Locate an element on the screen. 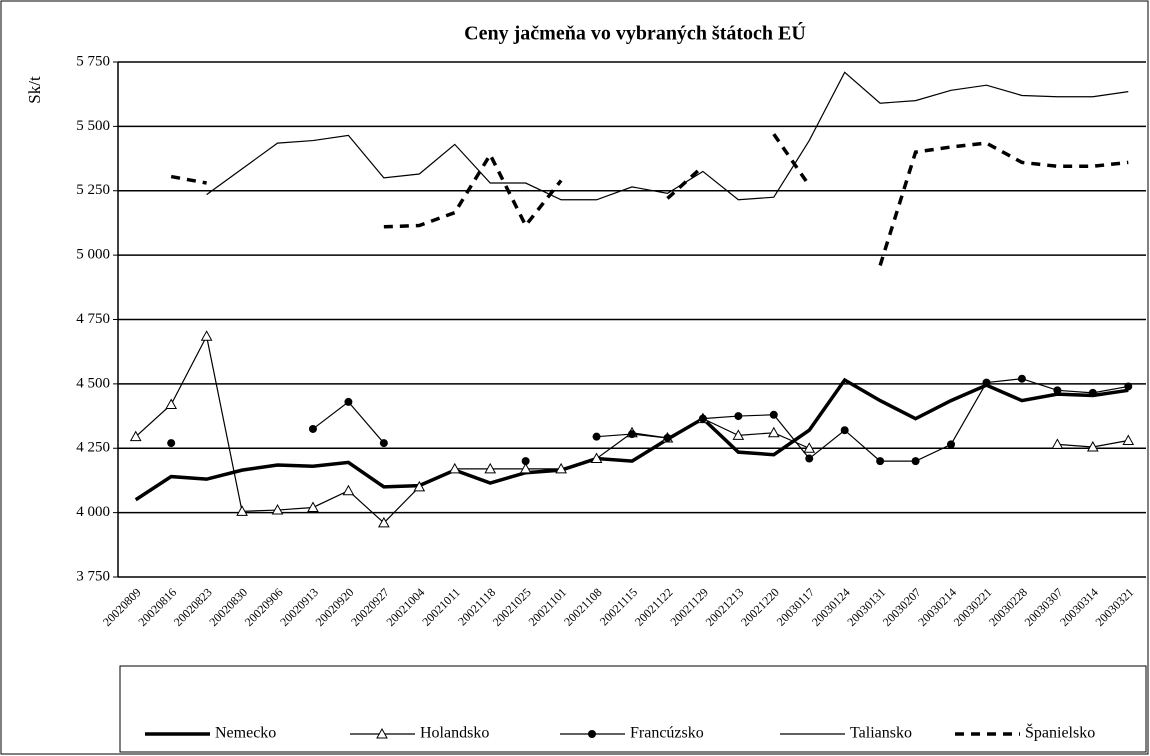 Image resolution: width=1150 pixels, height=756 pixels. legend-label: Holandsko is located at coordinates (454, 733).